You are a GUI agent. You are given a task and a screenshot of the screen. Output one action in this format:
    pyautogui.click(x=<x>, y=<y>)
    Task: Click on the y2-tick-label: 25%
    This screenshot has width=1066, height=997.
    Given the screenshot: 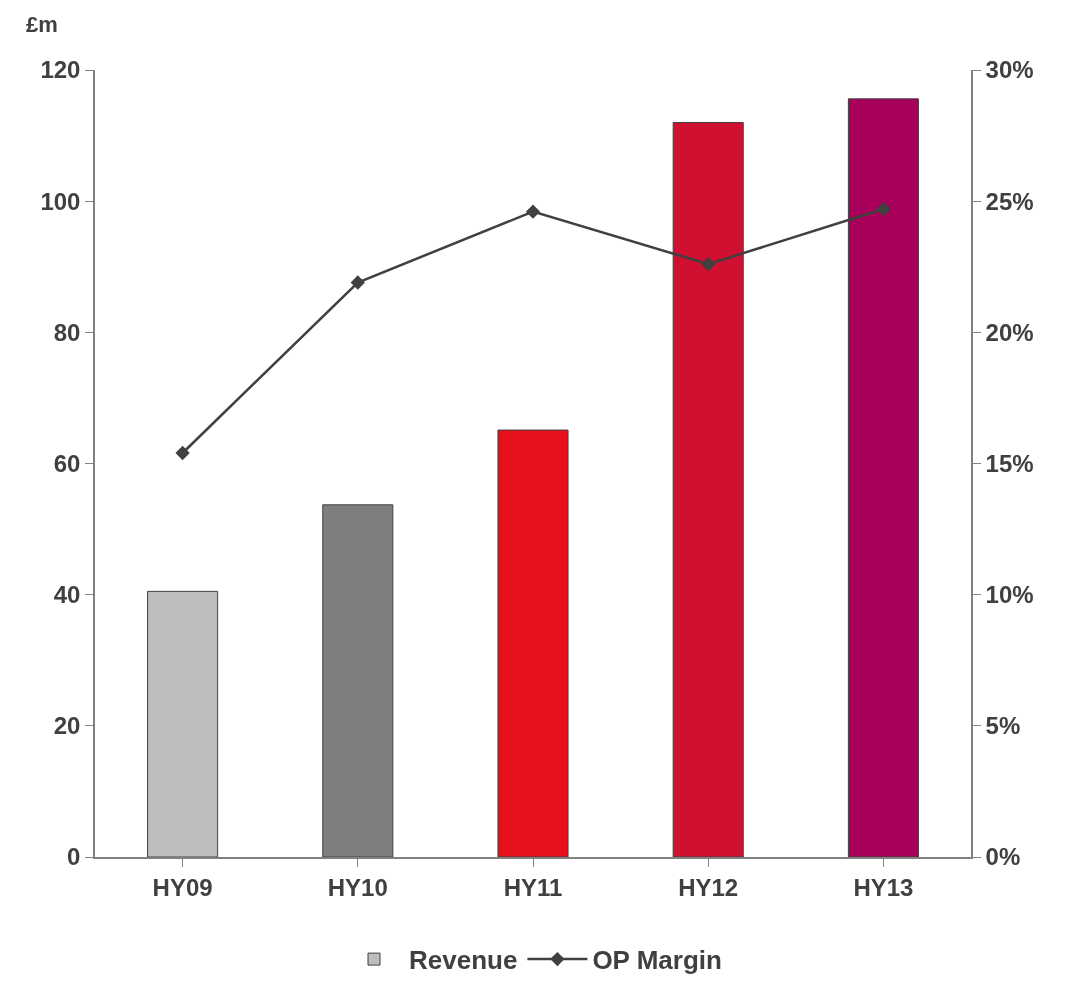 What is the action you would take?
    pyautogui.click(x=1009, y=201)
    